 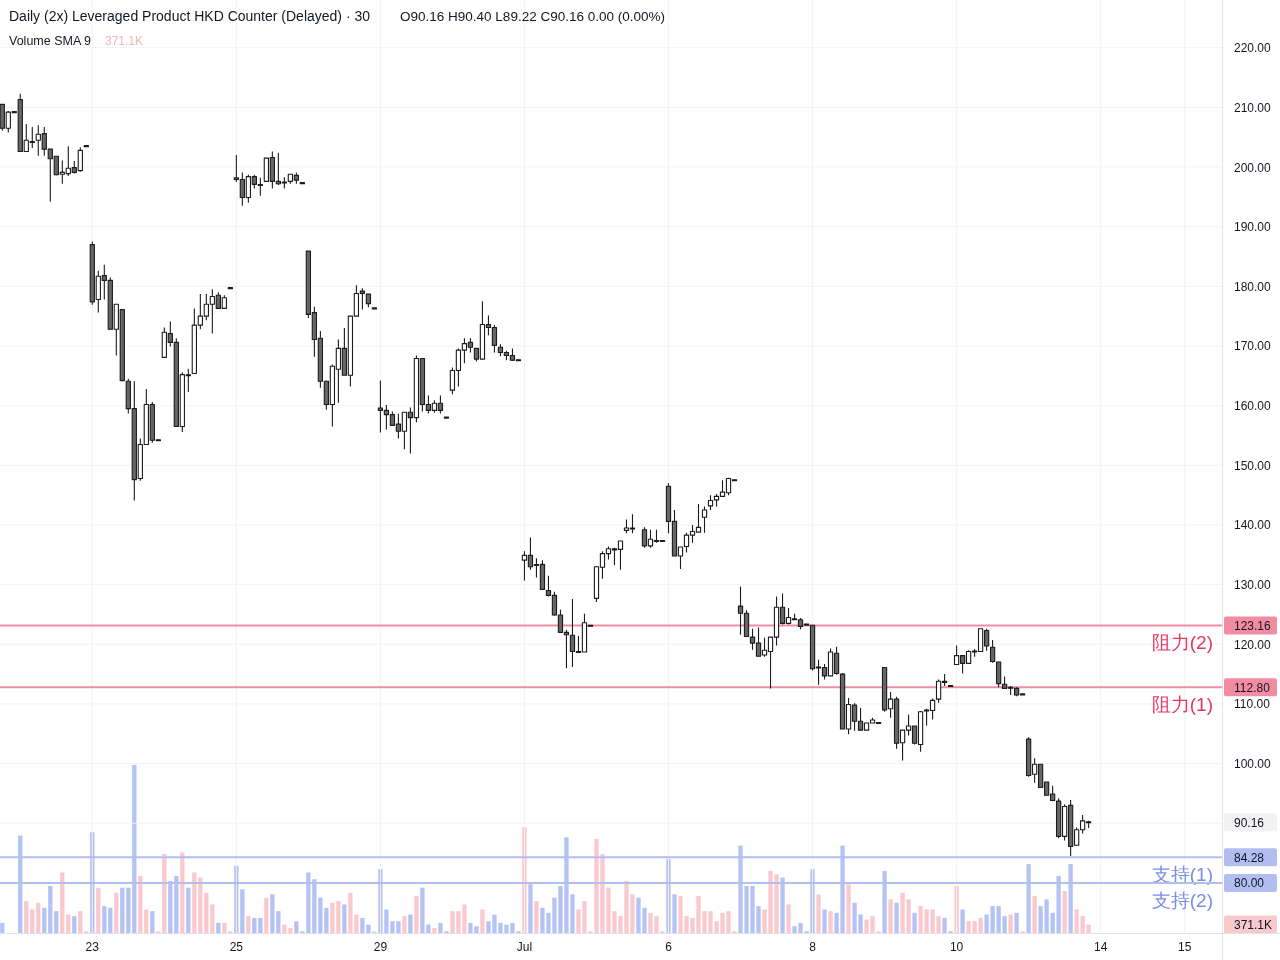 What do you see at coordinates (92, 947) in the screenshot?
I see `x-tick-label: 23` at bounding box center [92, 947].